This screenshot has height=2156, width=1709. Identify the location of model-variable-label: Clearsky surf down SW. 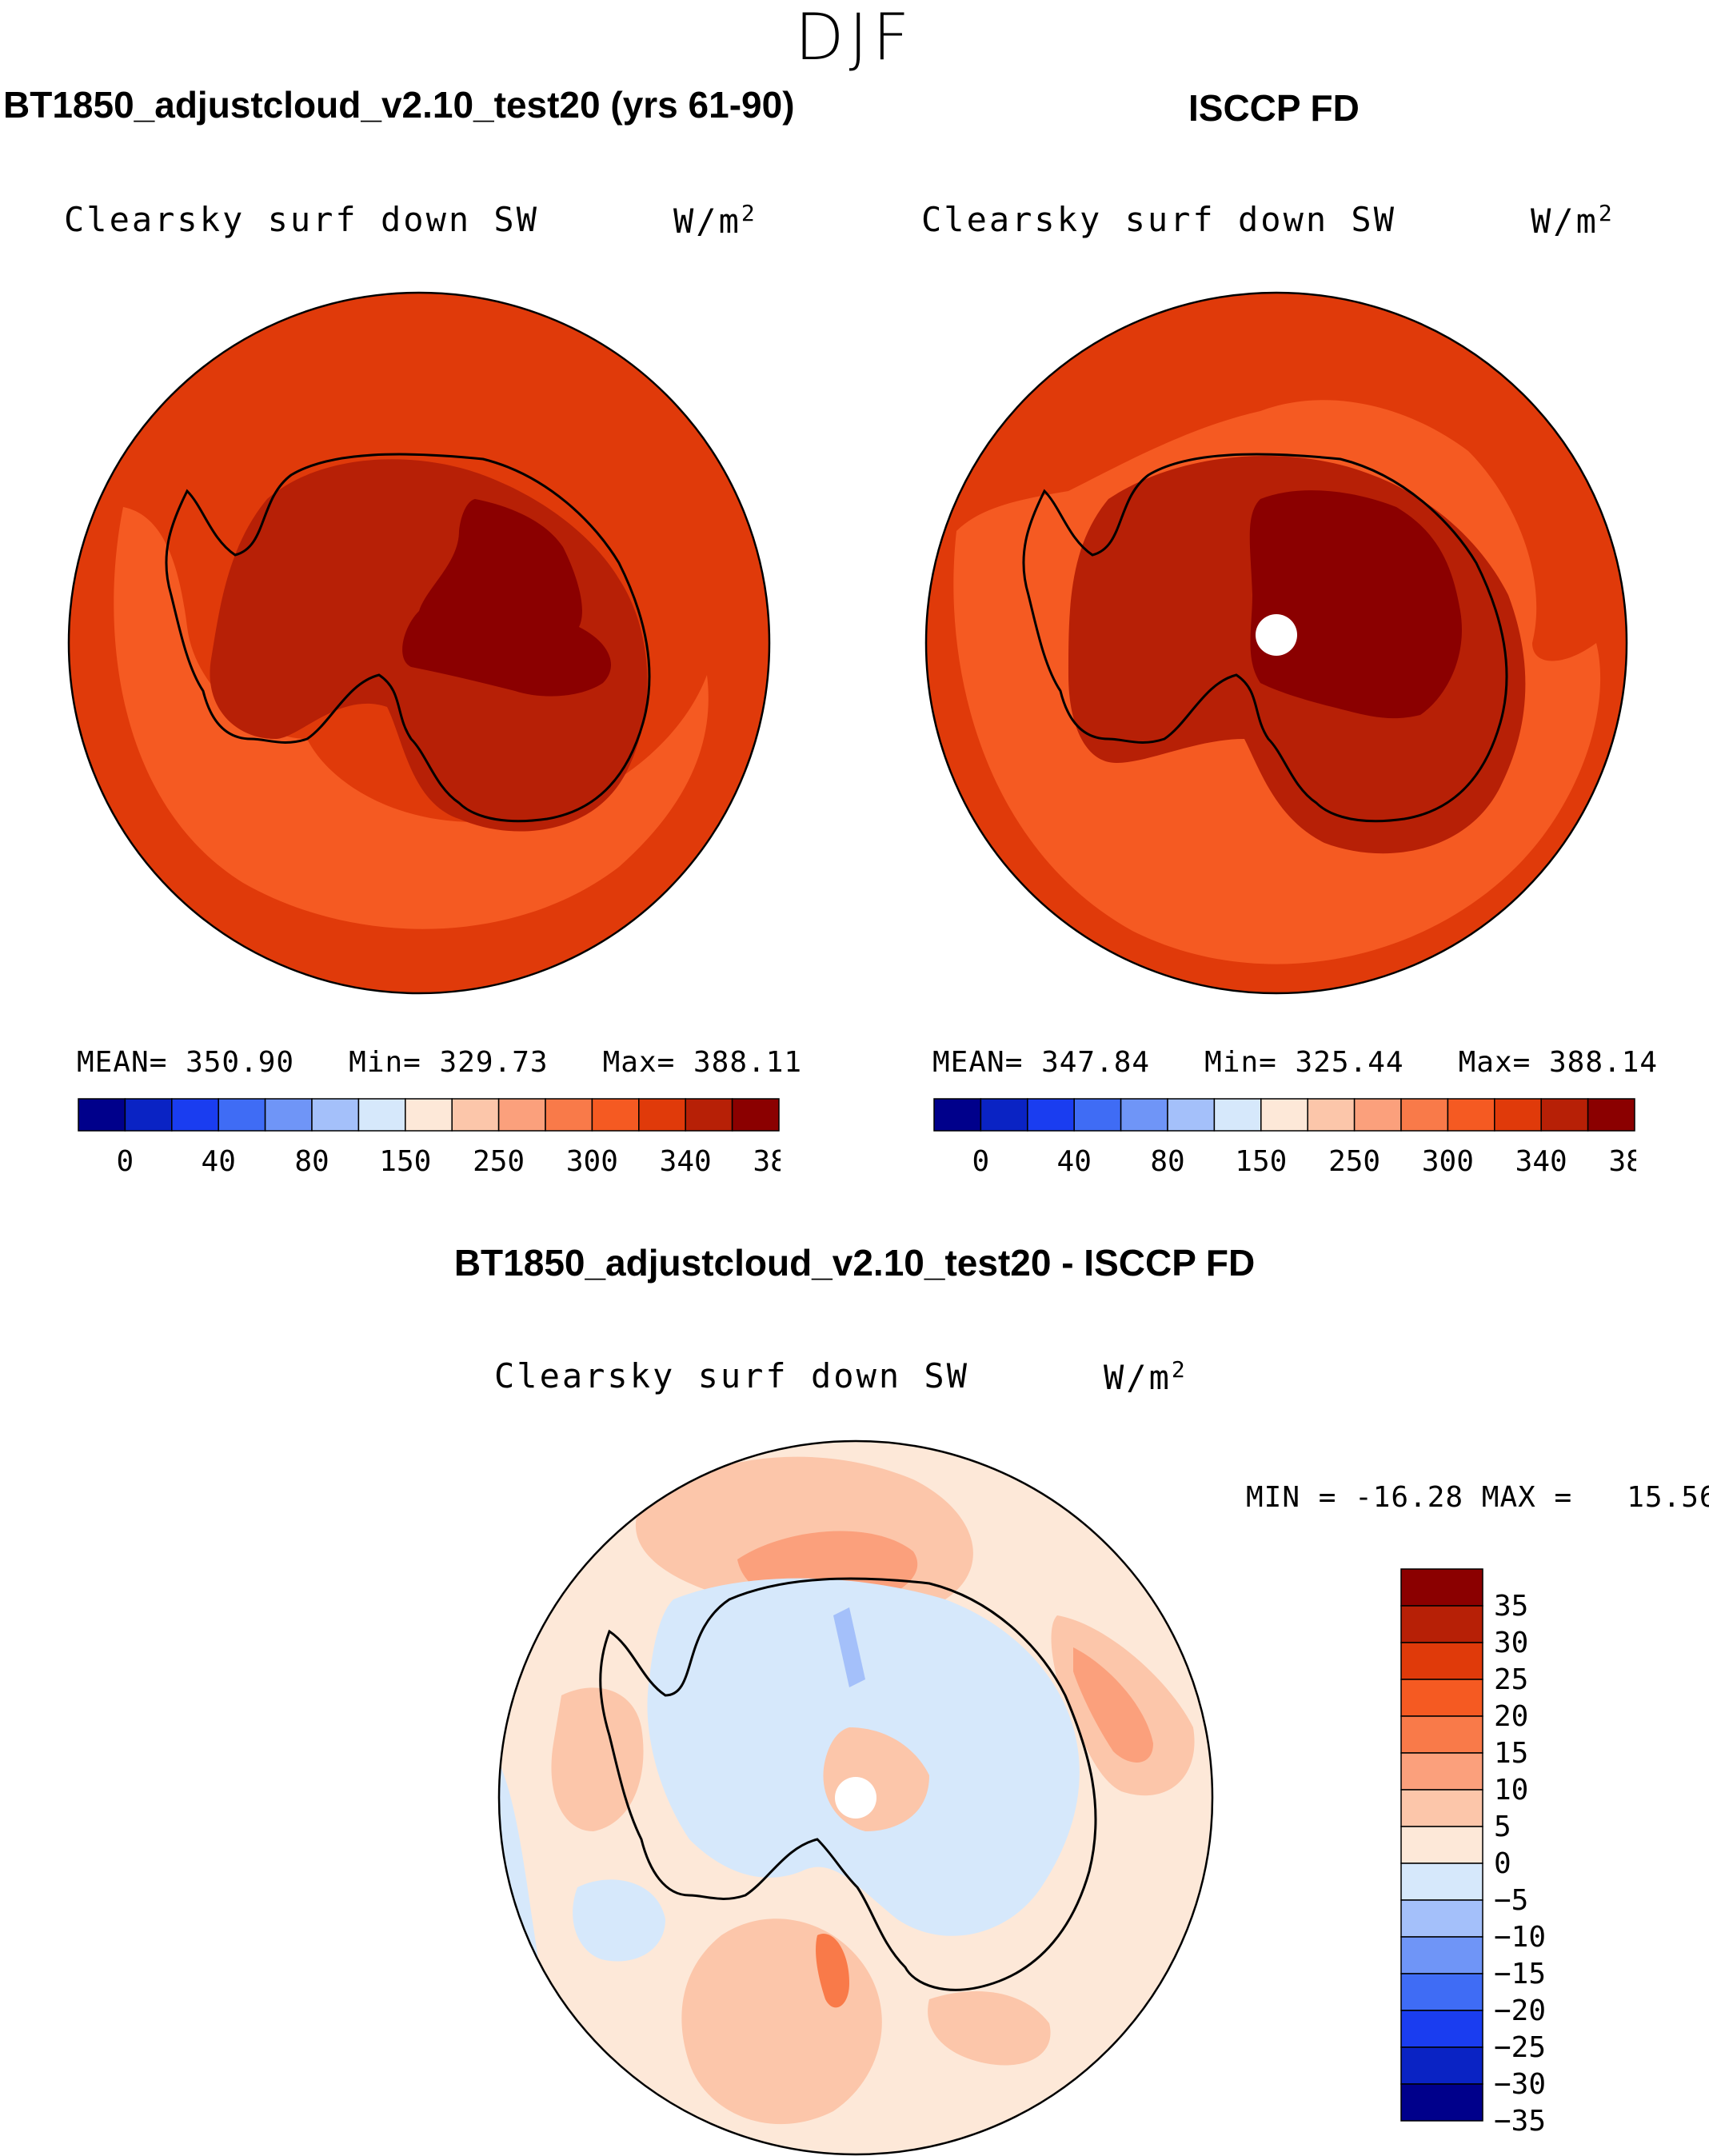
(302, 219).